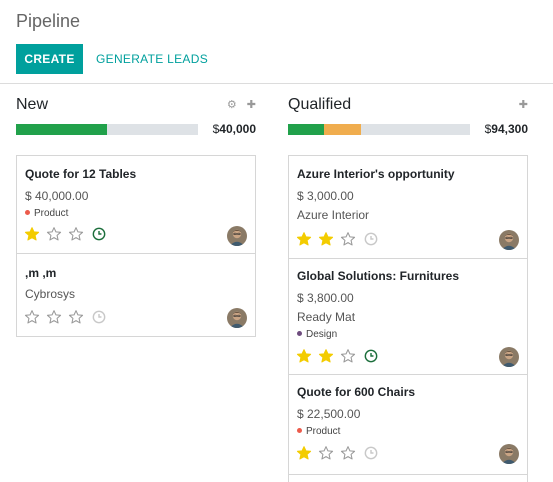 The width and height of the screenshot is (553, 482). Describe the element at coordinates (333, 215) in the screenshot. I see `card-company: Azure Interior` at that location.